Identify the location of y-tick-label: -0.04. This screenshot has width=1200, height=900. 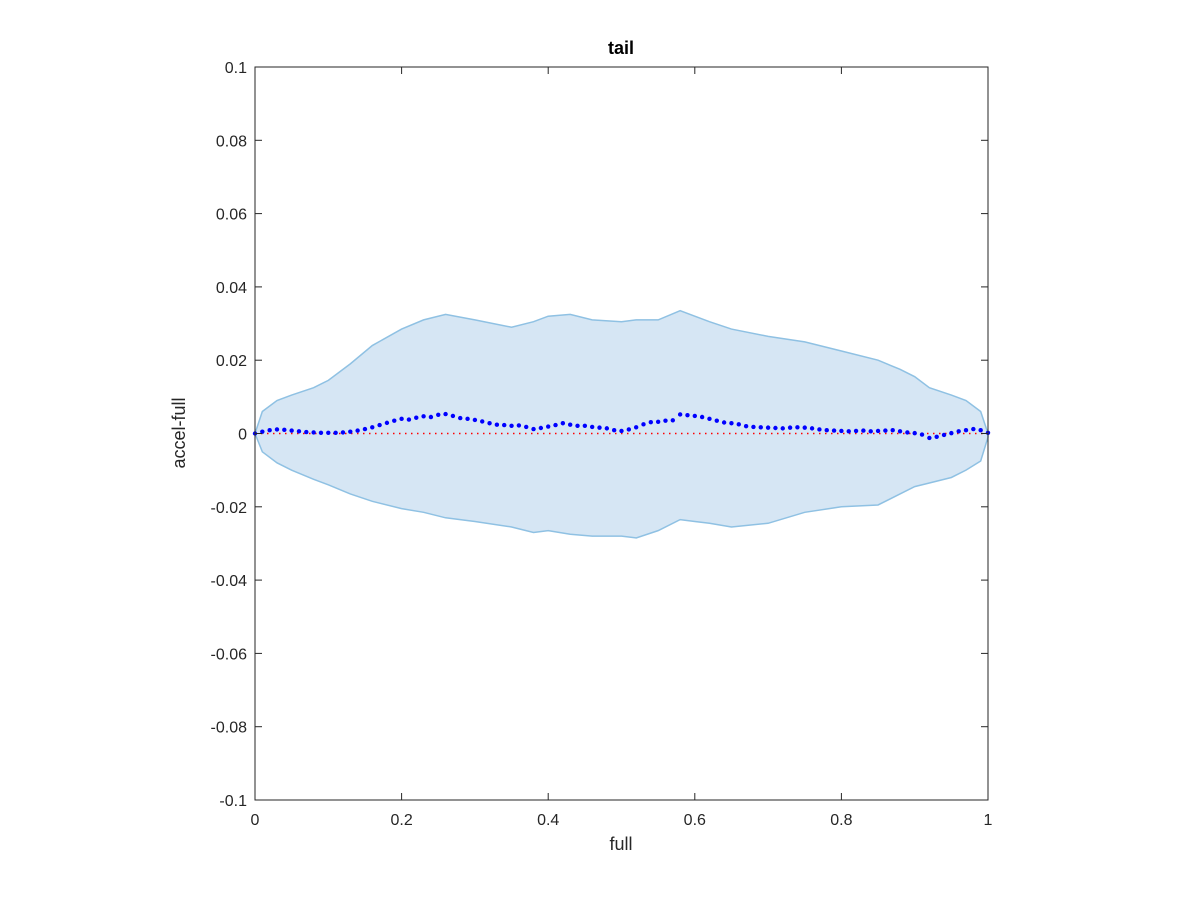
(229, 581).